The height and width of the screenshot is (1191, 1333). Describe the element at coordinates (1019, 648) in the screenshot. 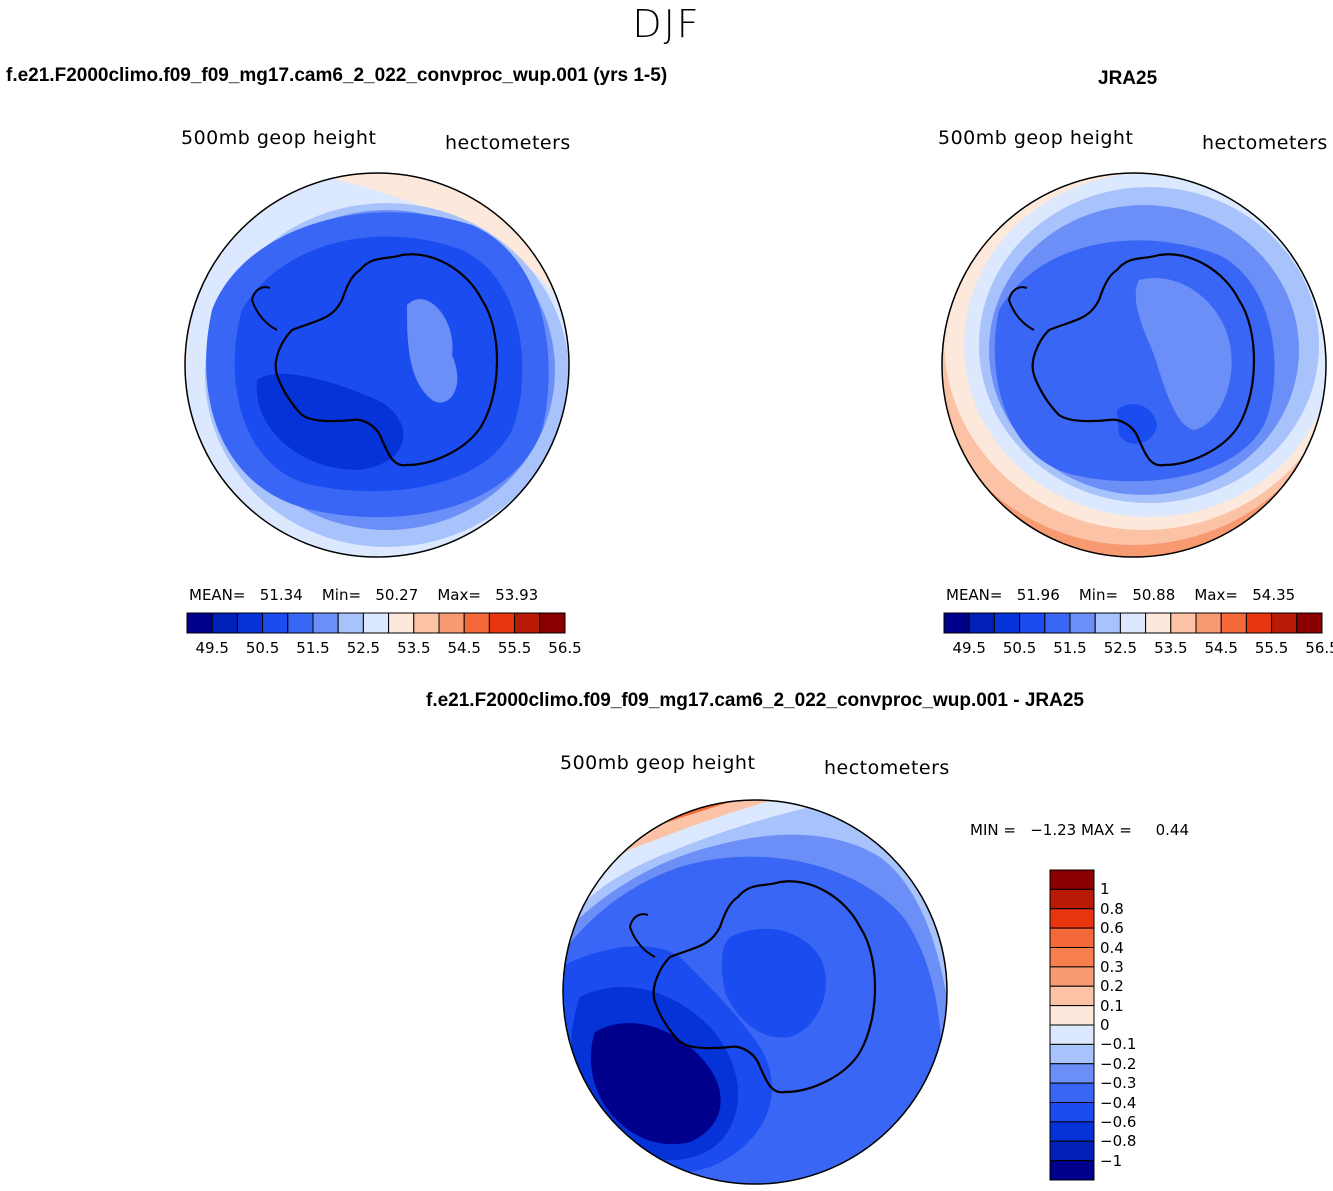

I see `obs-colorbar-tick-label: 50.5` at that location.